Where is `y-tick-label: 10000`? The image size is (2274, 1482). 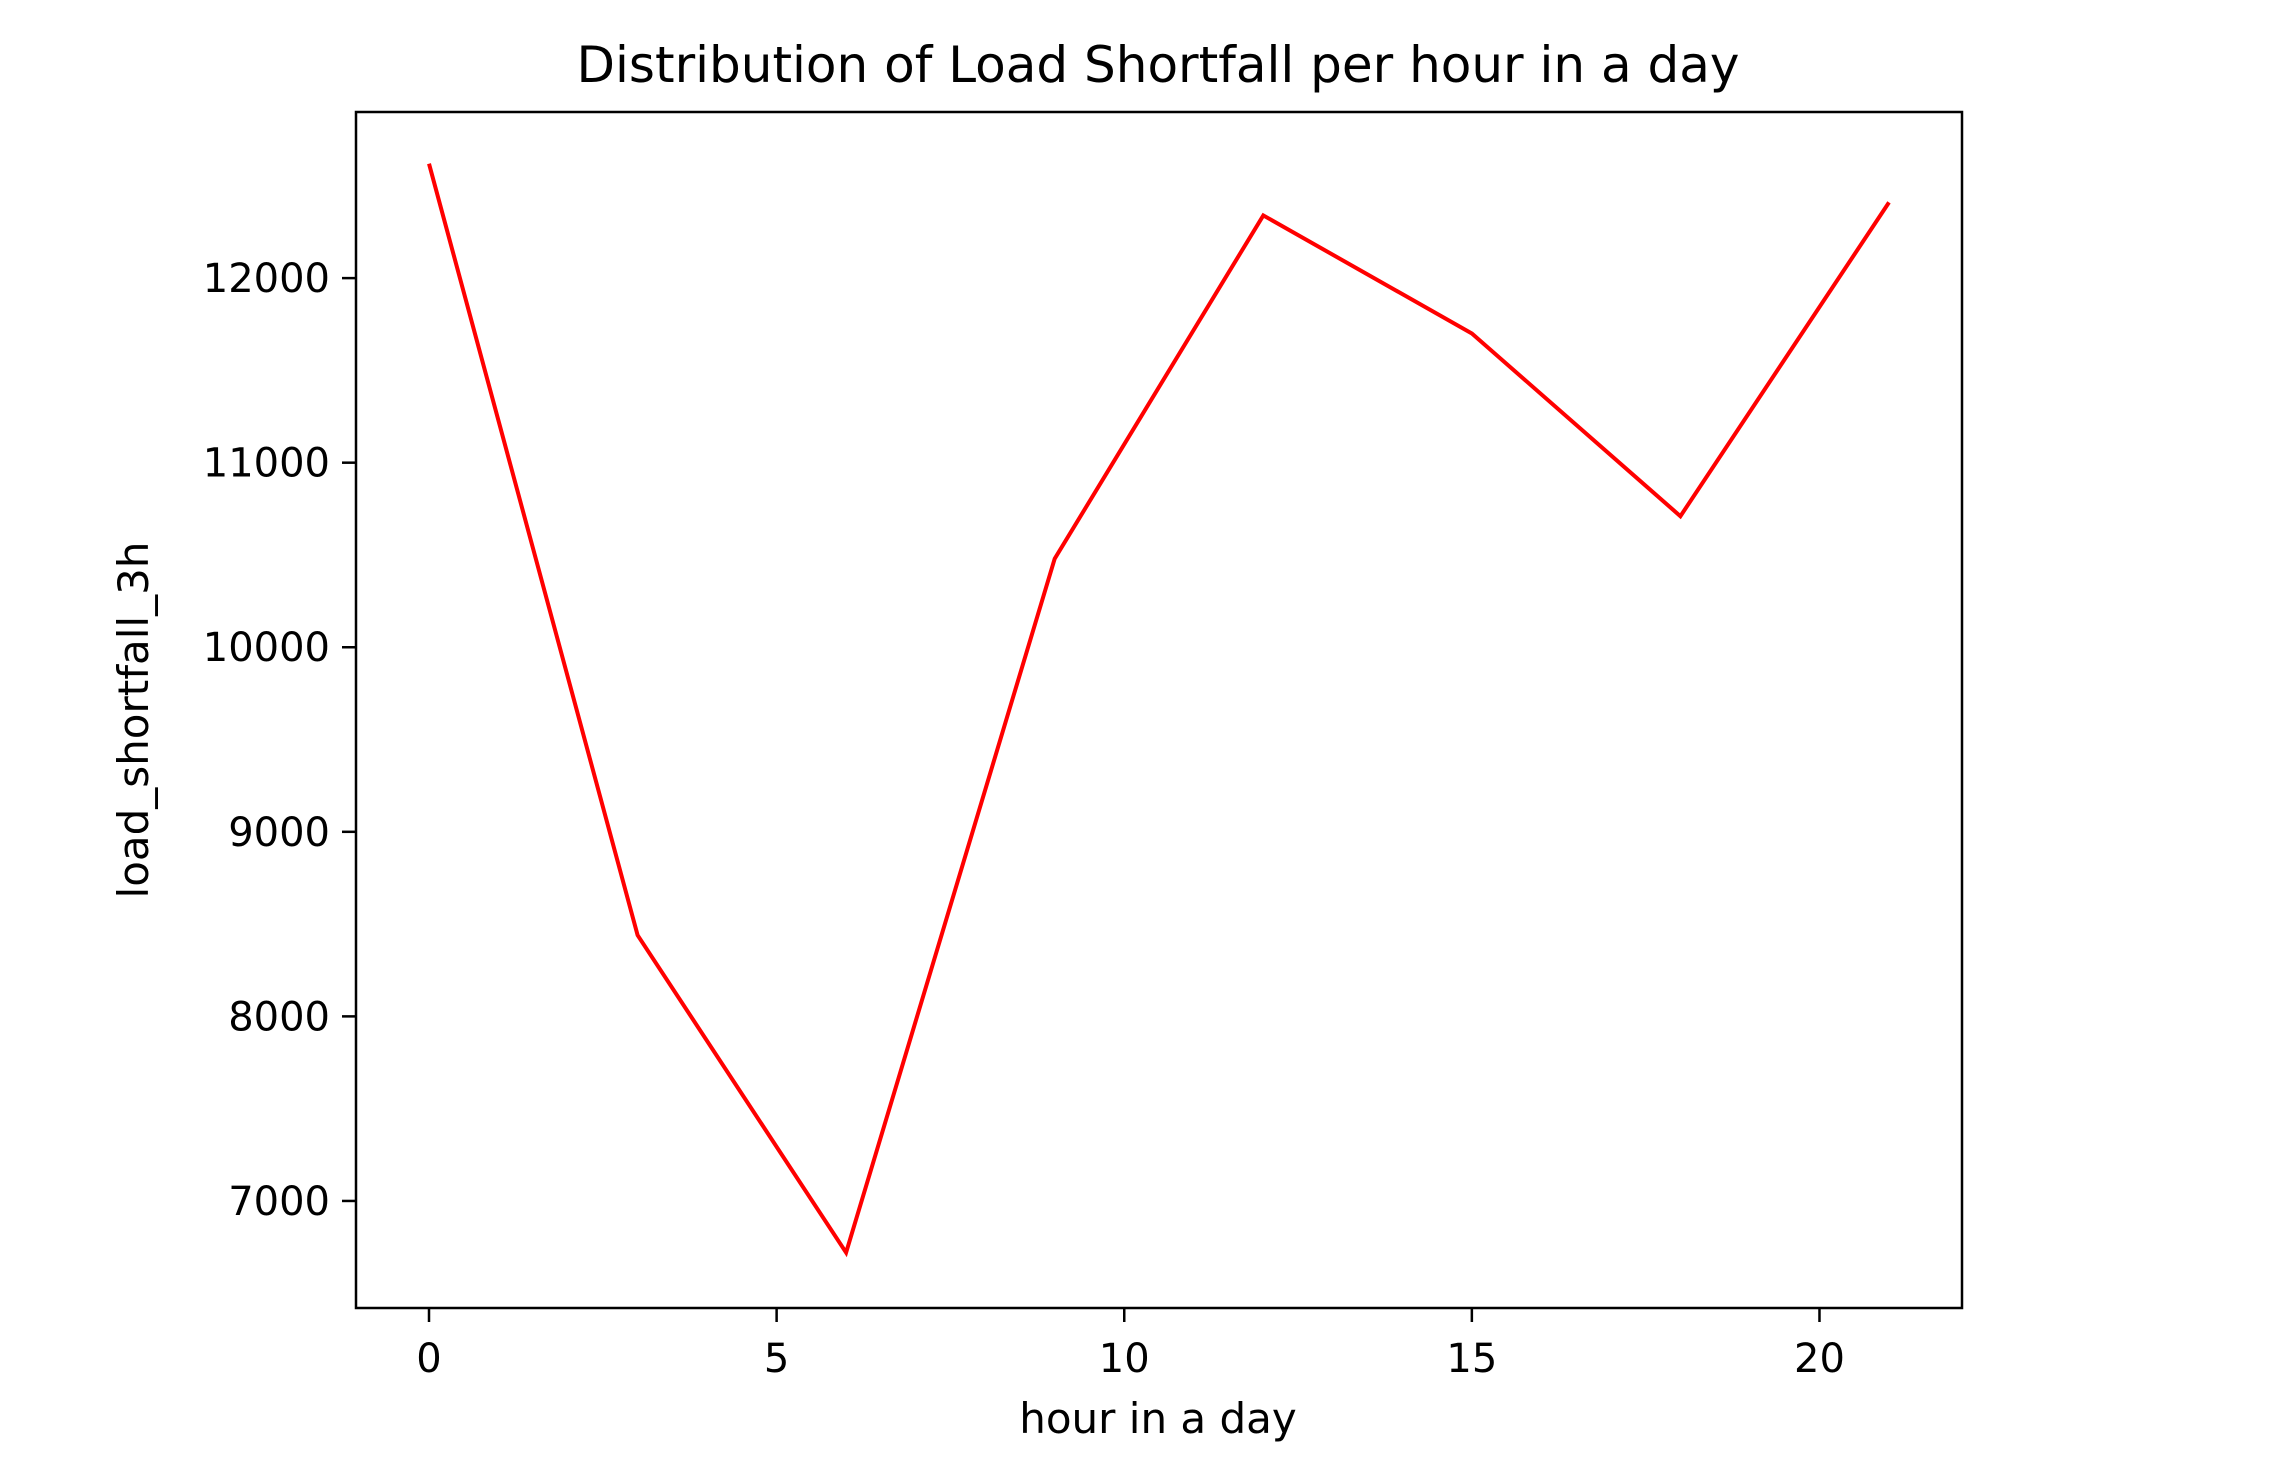 y-tick-label: 10000 is located at coordinates (266, 648).